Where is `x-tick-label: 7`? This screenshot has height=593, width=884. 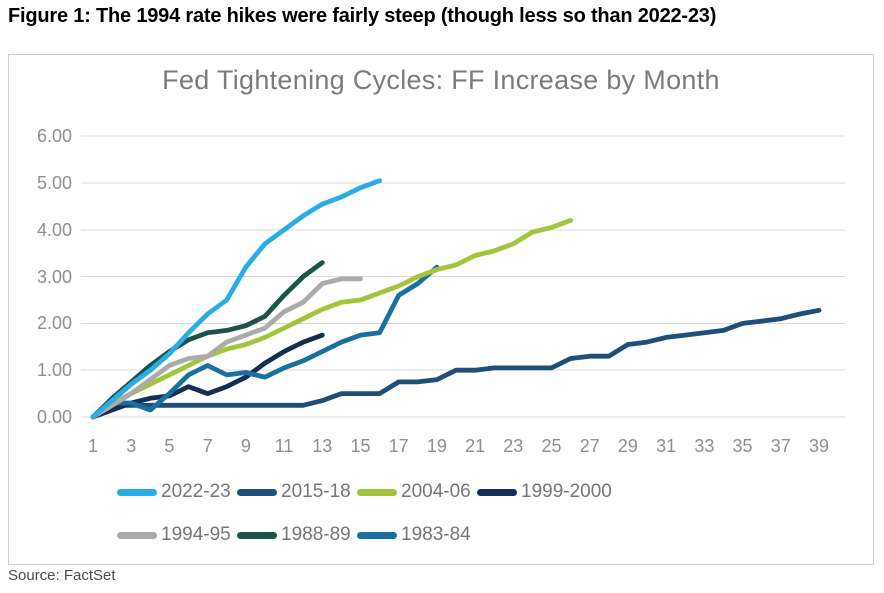 x-tick-label: 7 is located at coordinates (207, 446).